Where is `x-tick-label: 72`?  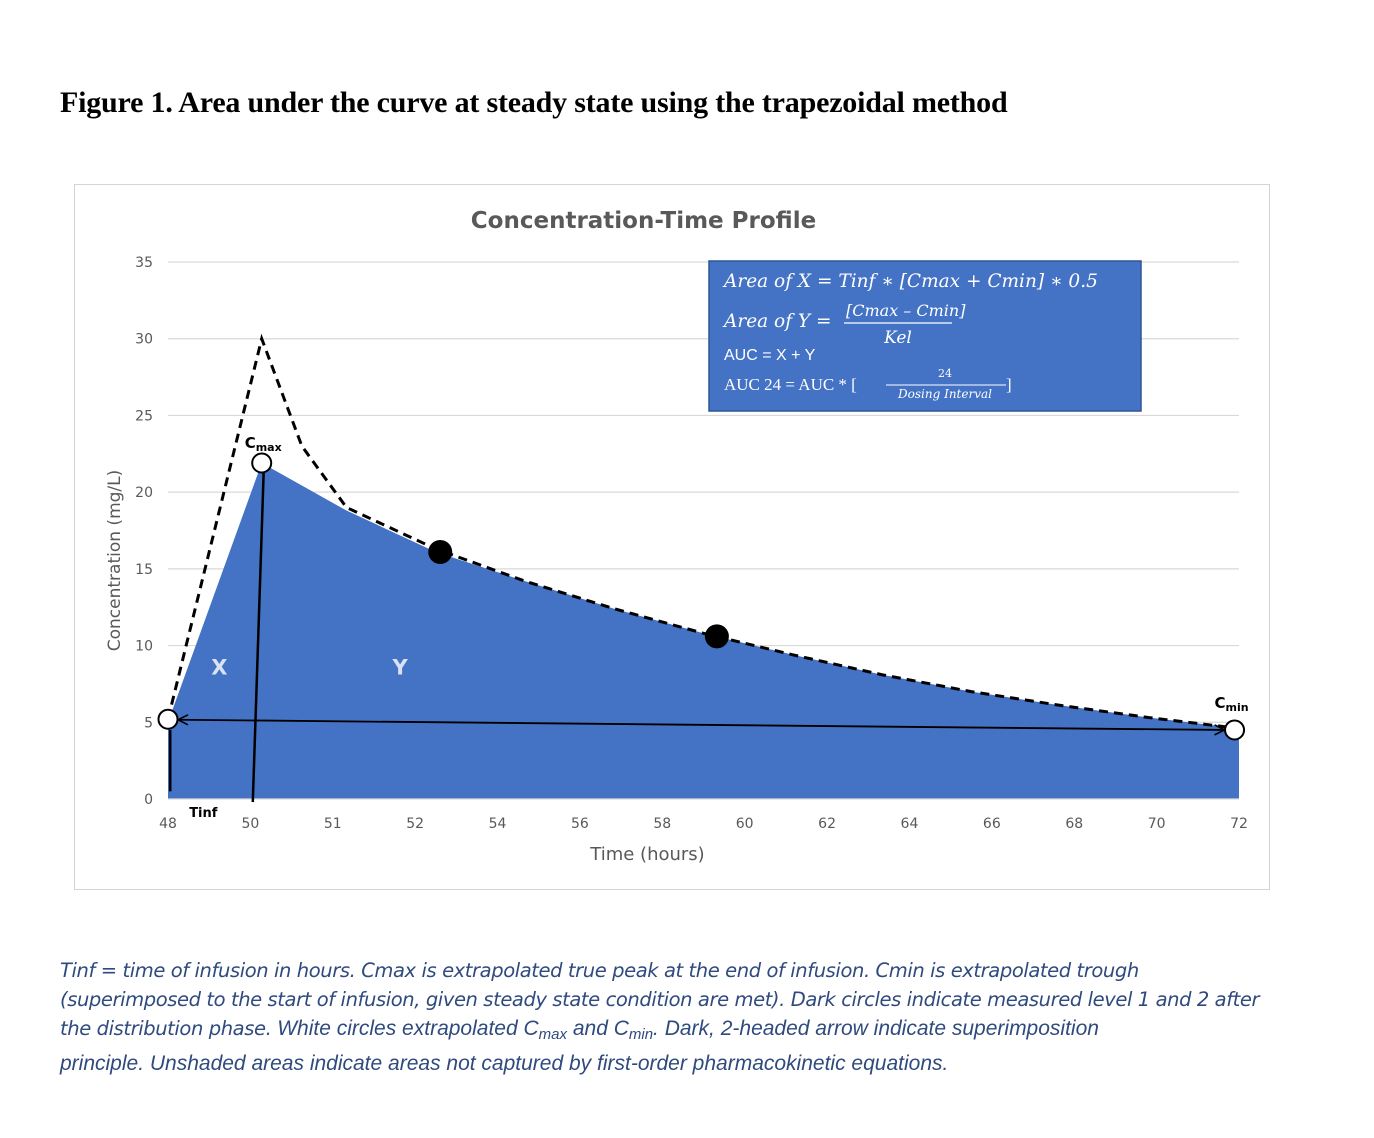 x-tick-label: 72 is located at coordinates (1239, 824).